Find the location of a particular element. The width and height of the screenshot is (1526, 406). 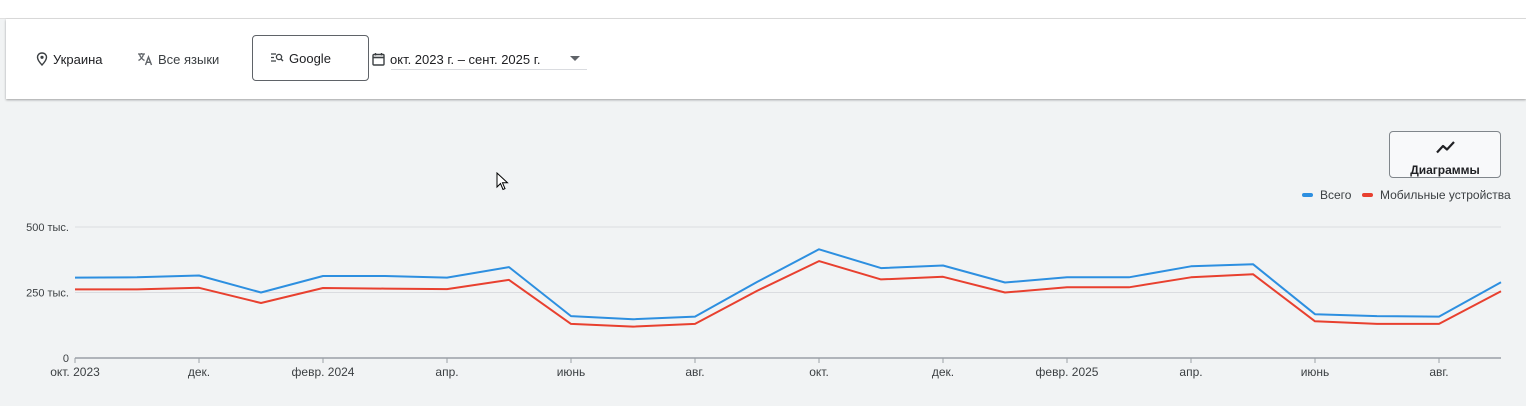

legend-item-mobile: Мобильные устройства is located at coordinates (1436, 195).